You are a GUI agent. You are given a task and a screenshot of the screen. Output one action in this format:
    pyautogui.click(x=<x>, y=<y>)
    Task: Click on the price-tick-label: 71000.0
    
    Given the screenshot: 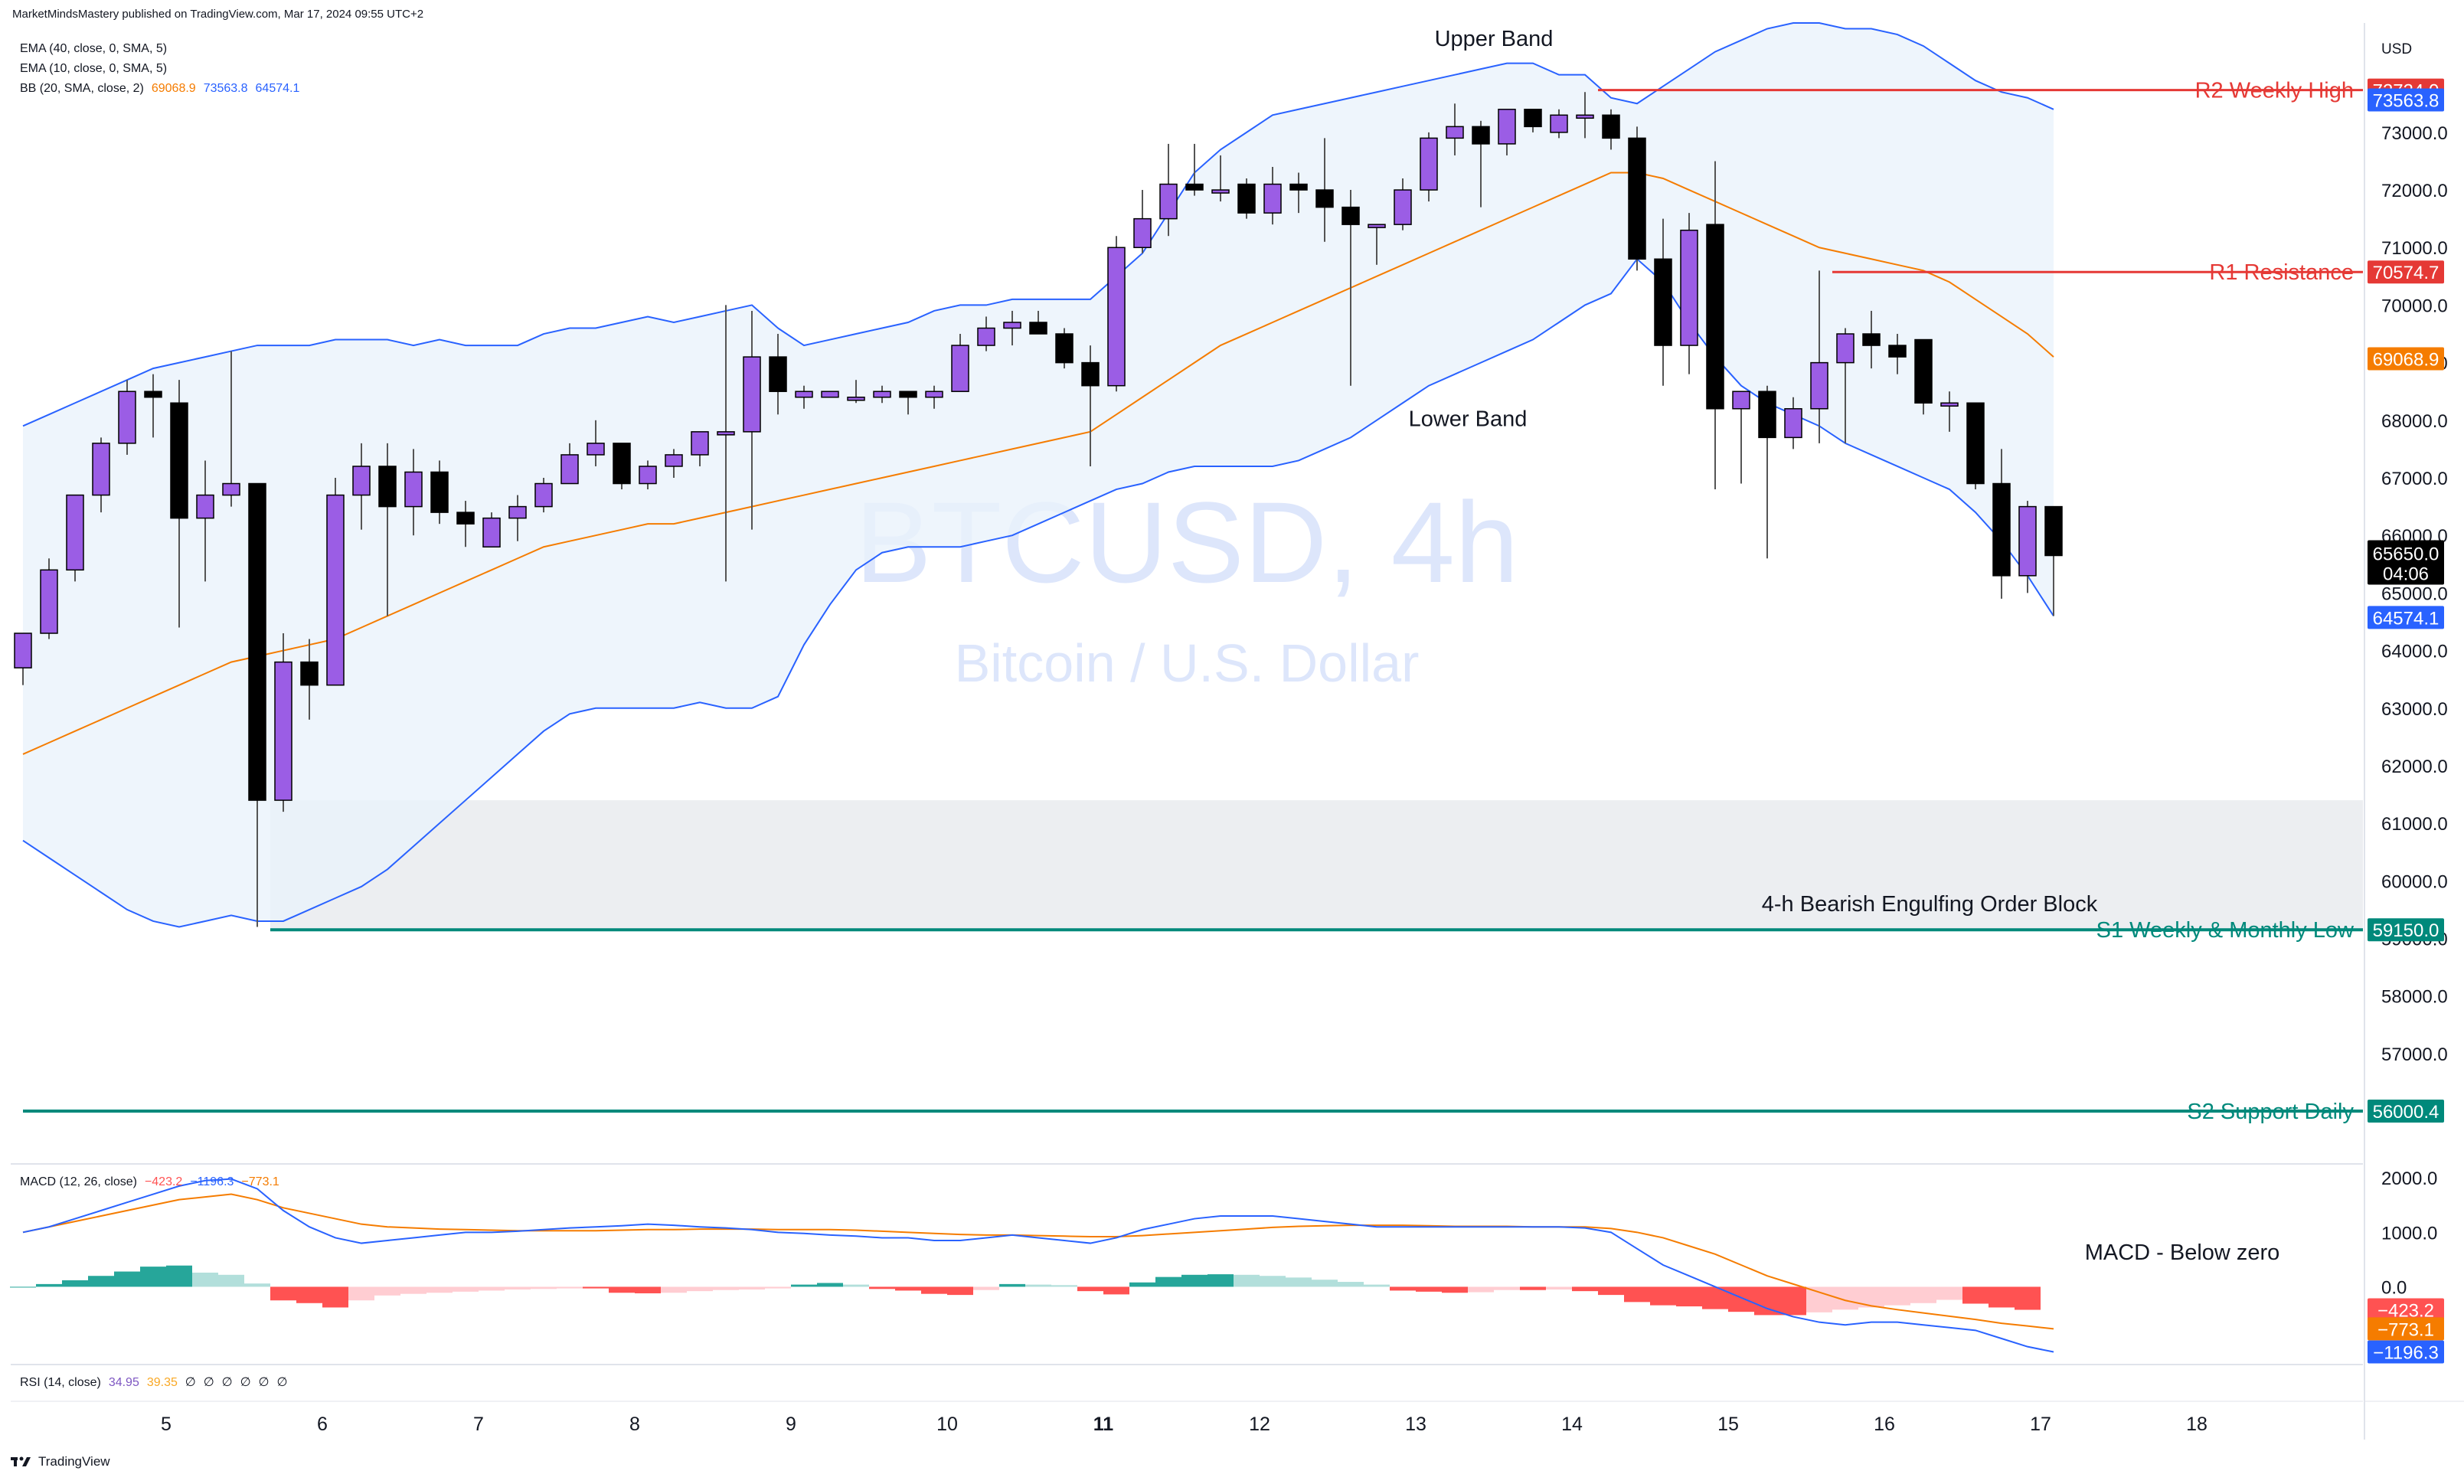 What is the action you would take?
    pyautogui.click(x=2414, y=248)
    